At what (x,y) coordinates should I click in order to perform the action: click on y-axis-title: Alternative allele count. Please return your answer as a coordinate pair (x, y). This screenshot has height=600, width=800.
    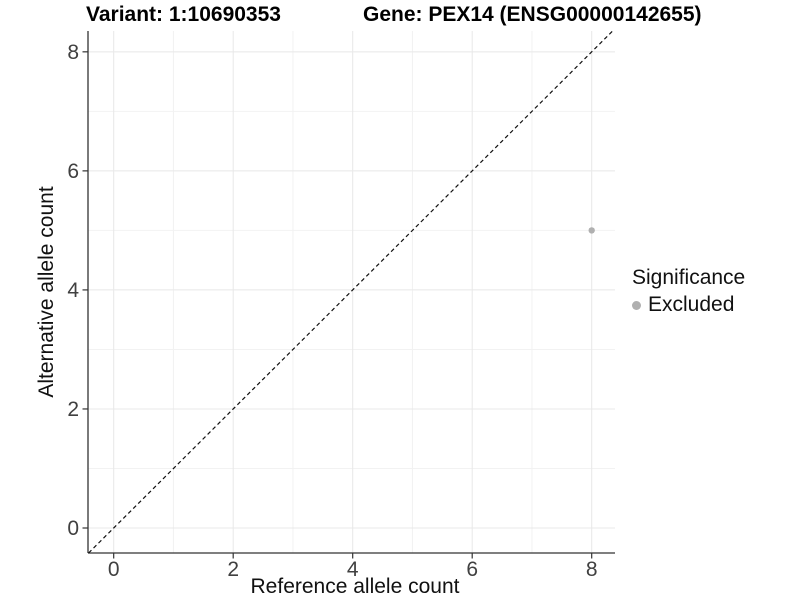
    Looking at the image, I should click on (46, 291).